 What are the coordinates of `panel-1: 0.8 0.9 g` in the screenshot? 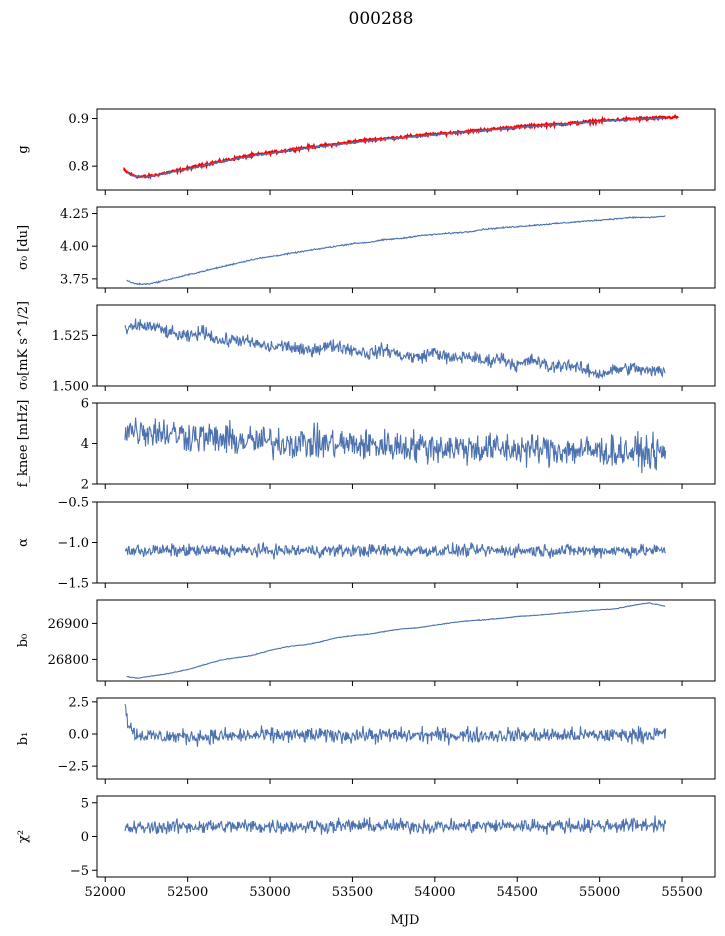 It's located at (366, 151).